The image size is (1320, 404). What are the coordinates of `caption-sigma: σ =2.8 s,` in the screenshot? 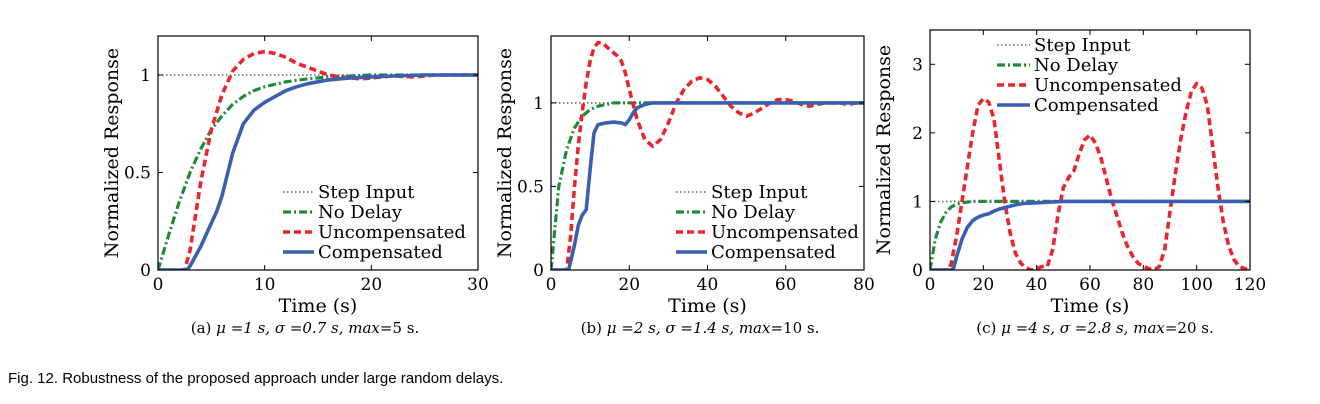 It's located at (1096, 328).